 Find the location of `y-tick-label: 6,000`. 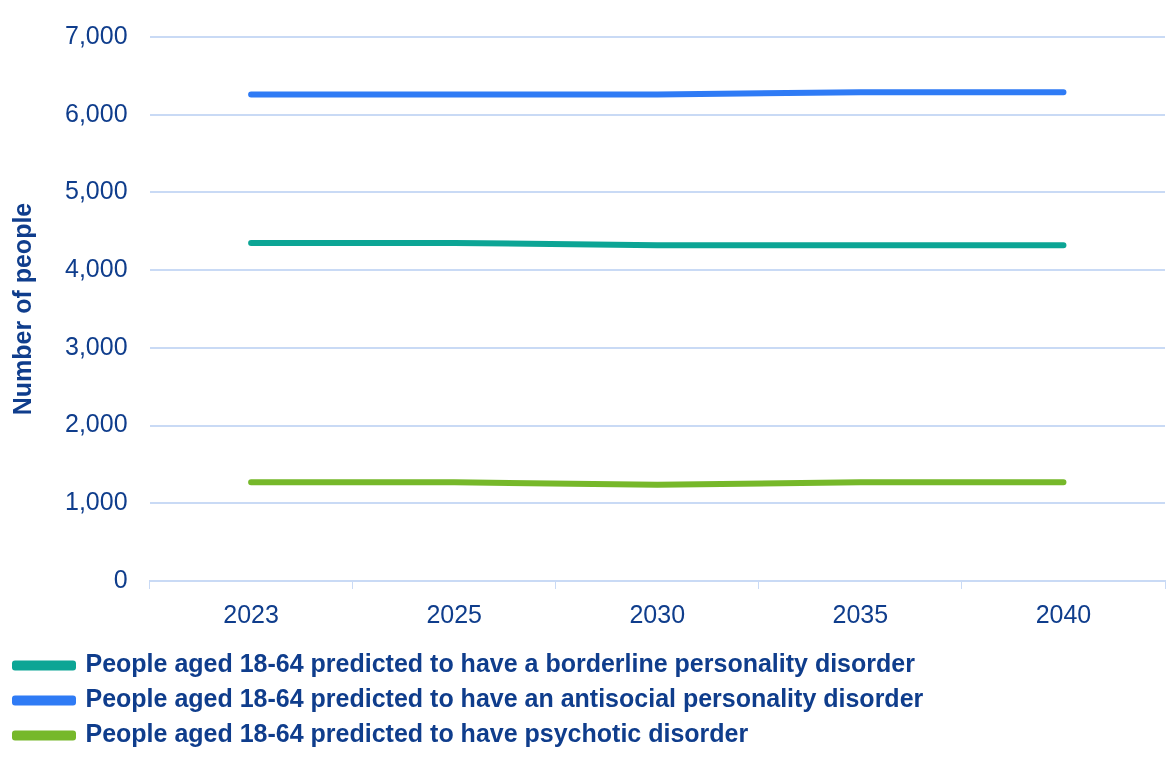

y-tick-label: 6,000 is located at coordinates (96, 112).